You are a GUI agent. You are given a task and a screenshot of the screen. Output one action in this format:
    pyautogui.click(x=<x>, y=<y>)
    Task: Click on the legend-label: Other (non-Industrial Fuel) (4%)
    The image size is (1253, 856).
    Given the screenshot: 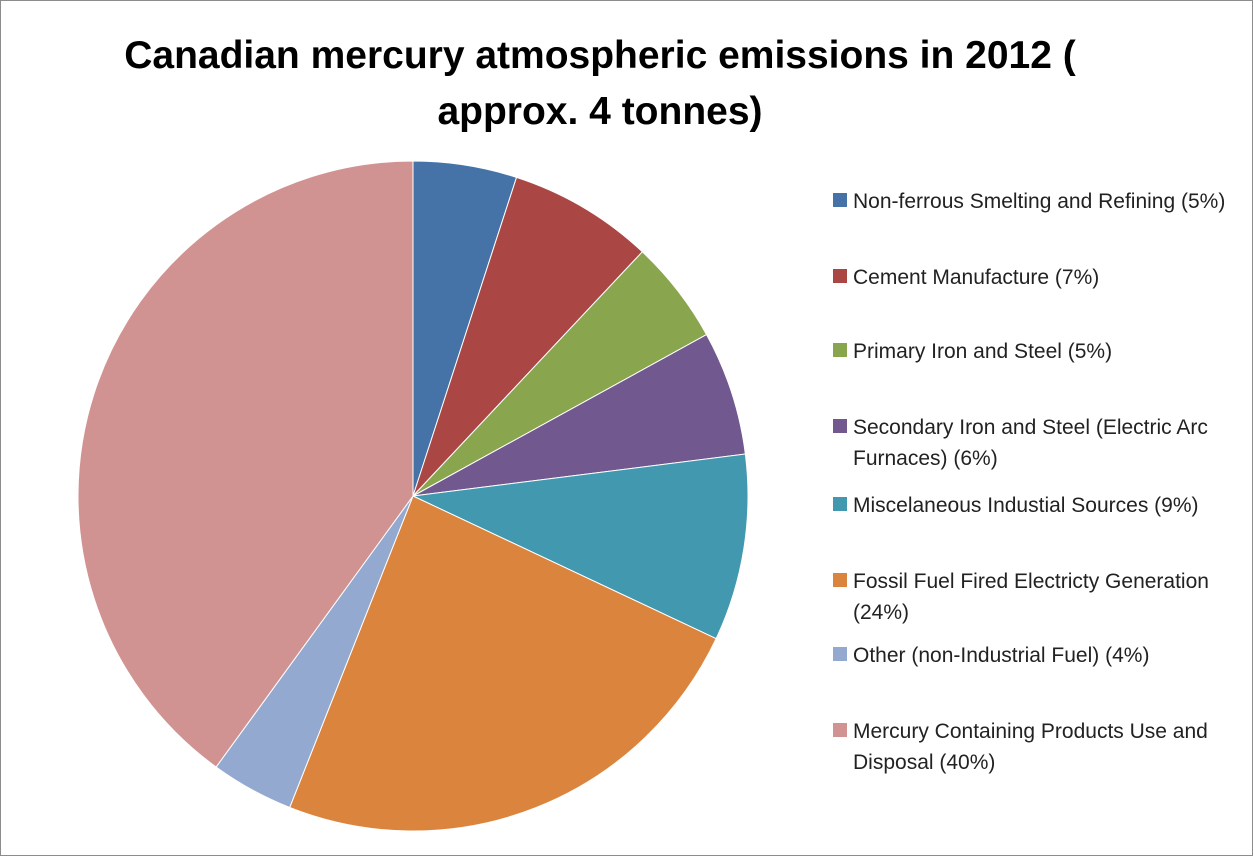 What is the action you would take?
    pyautogui.click(x=1001, y=655)
    